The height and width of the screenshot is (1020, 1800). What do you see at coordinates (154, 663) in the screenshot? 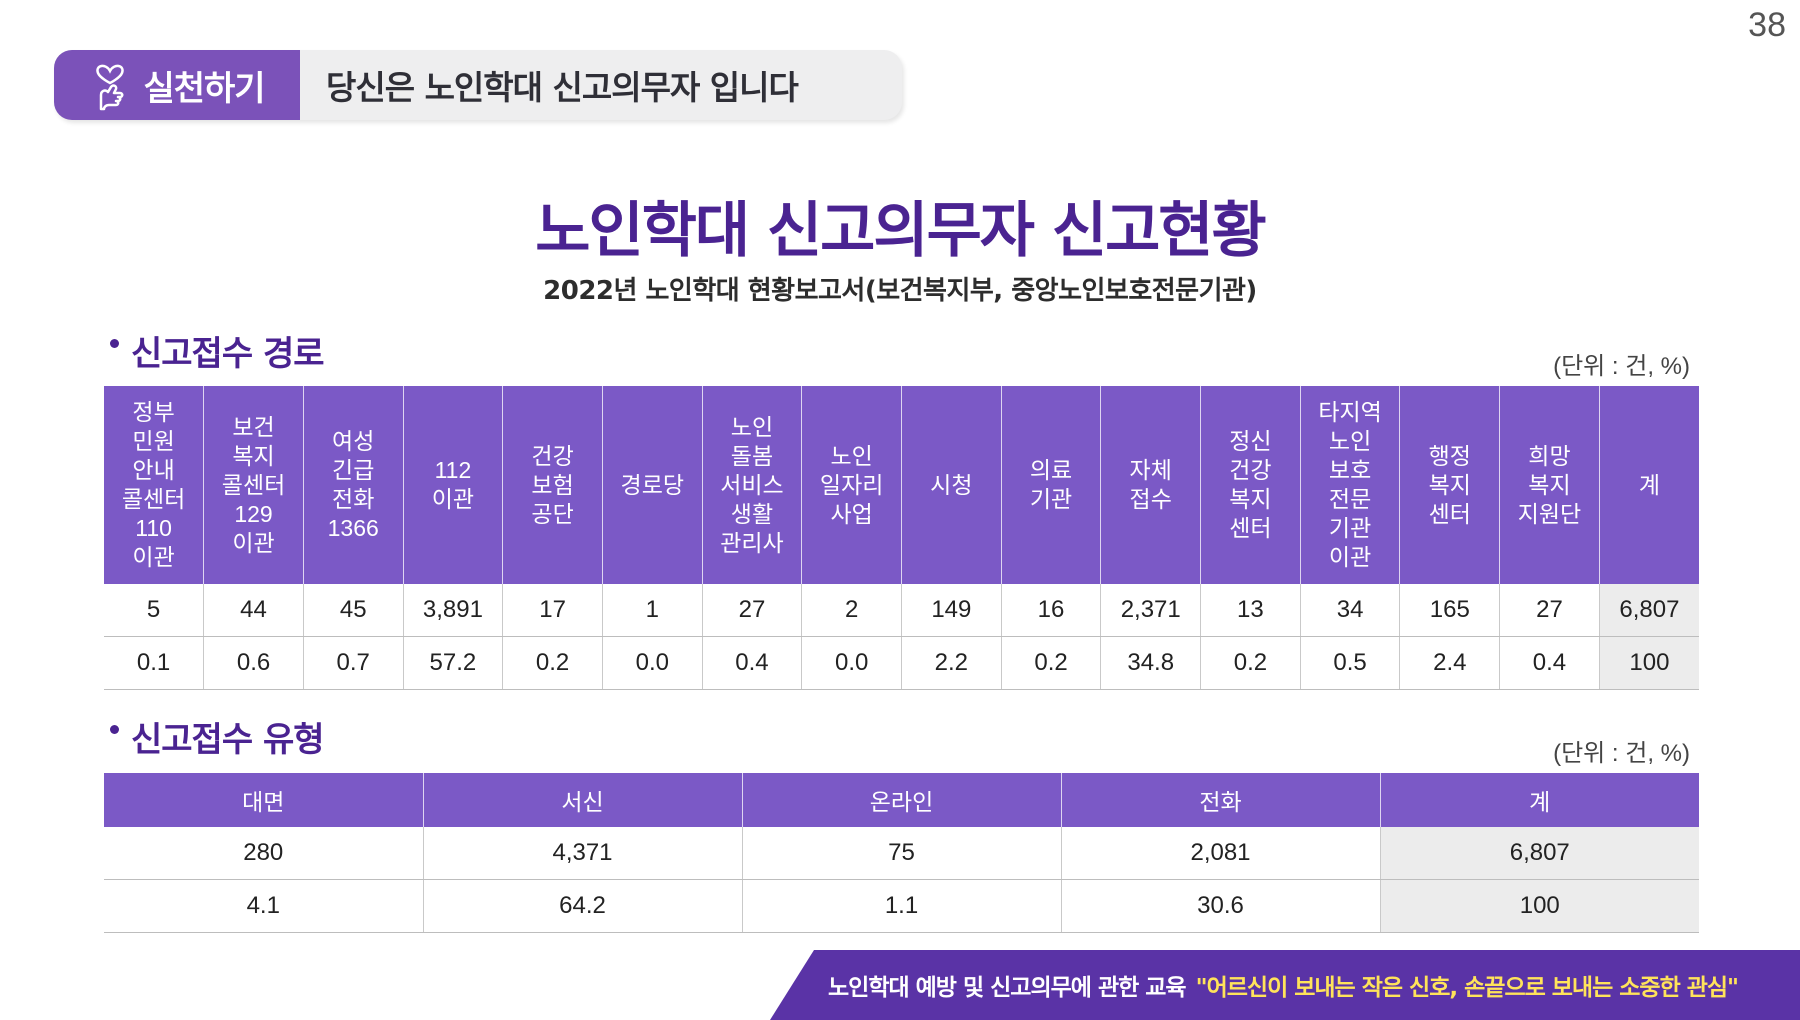
I see `table-cell: 0.1` at bounding box center [154, 663].